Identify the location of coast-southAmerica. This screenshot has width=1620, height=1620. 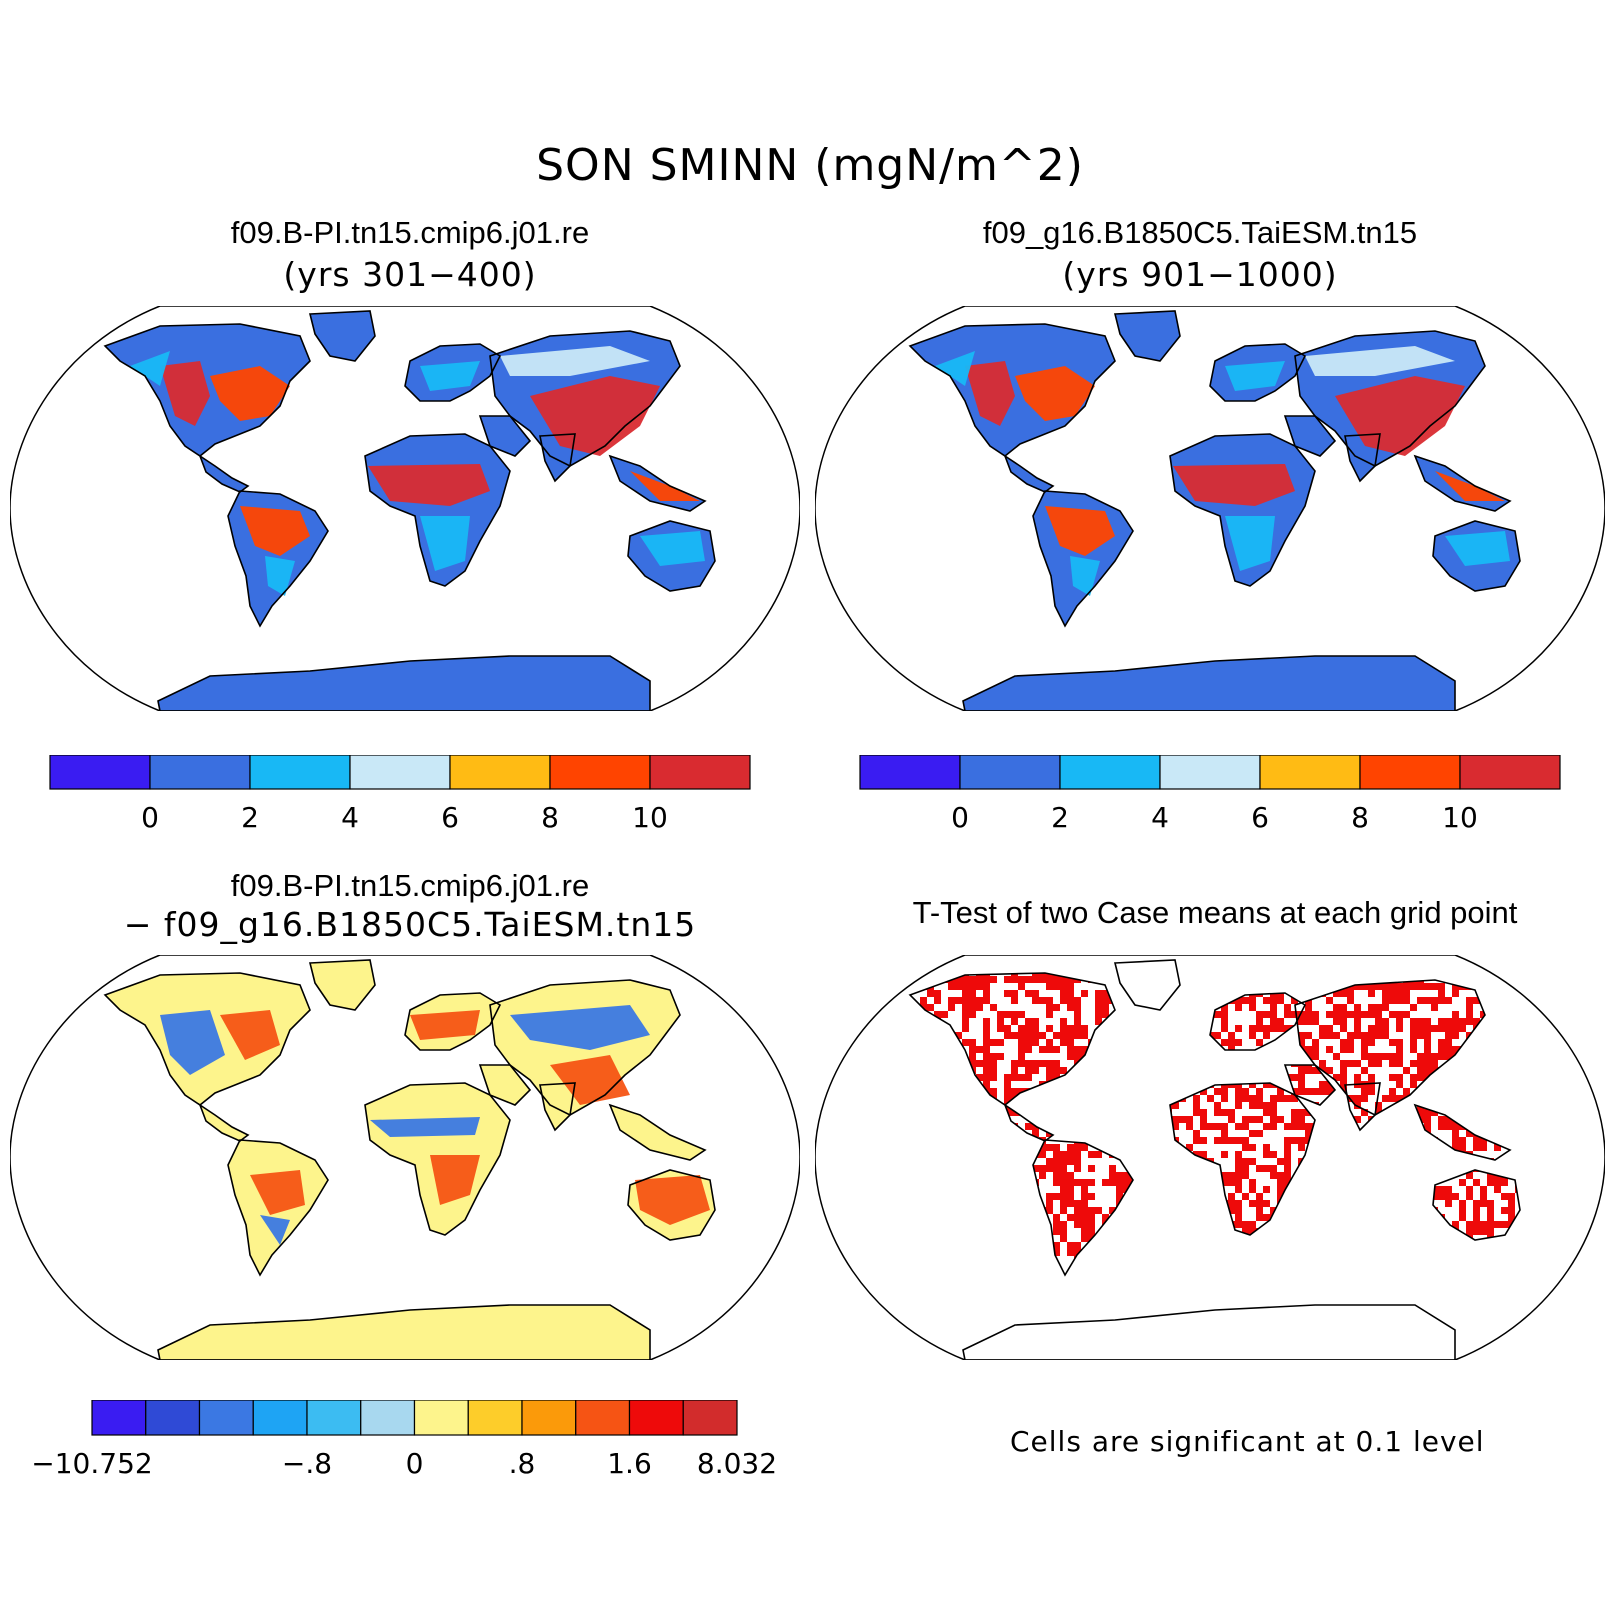
(278, 1208).